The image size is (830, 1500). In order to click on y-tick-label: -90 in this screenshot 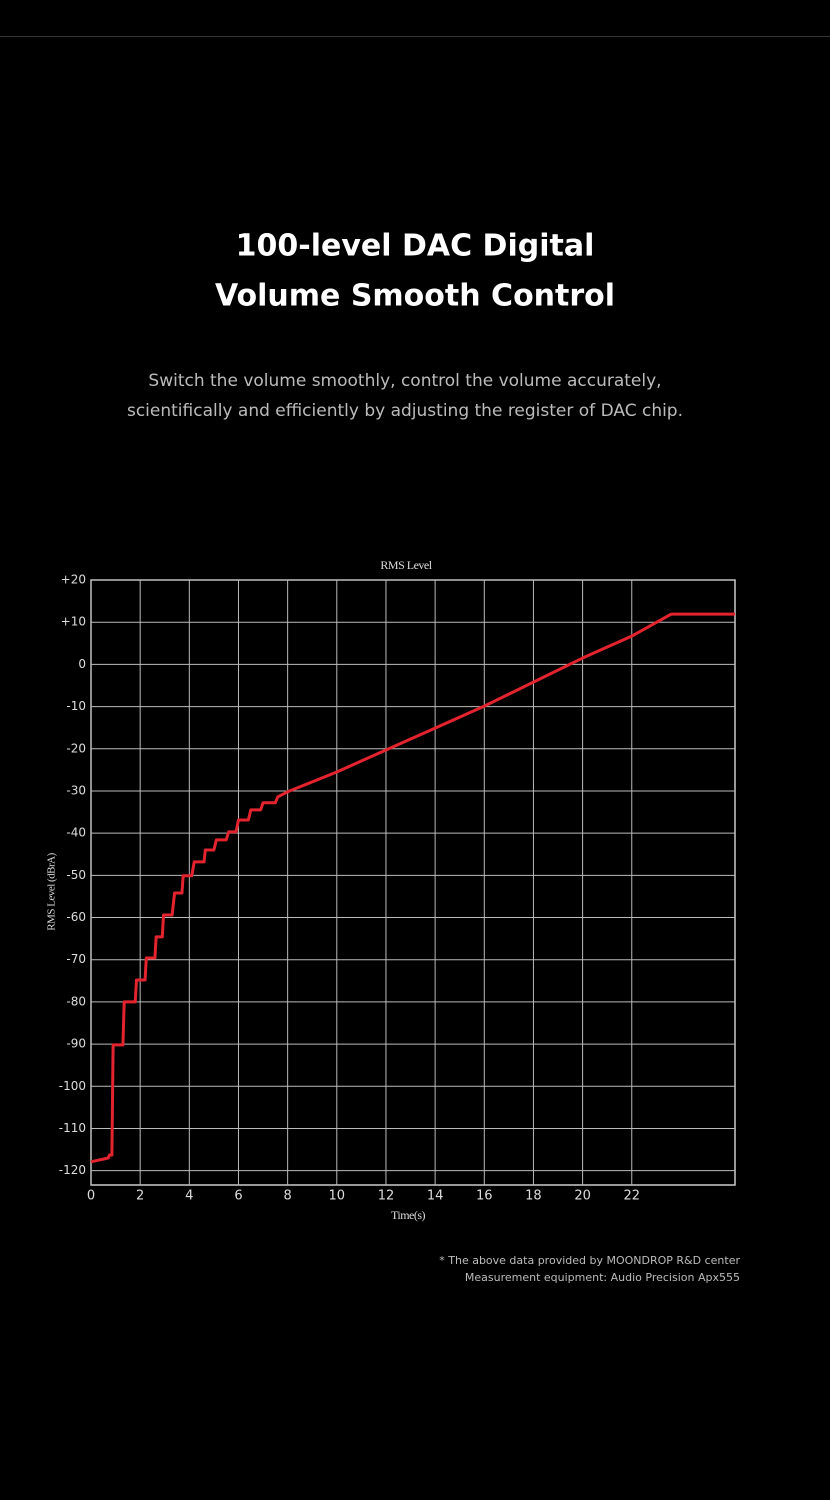, I will do `click(76, 1044)`.